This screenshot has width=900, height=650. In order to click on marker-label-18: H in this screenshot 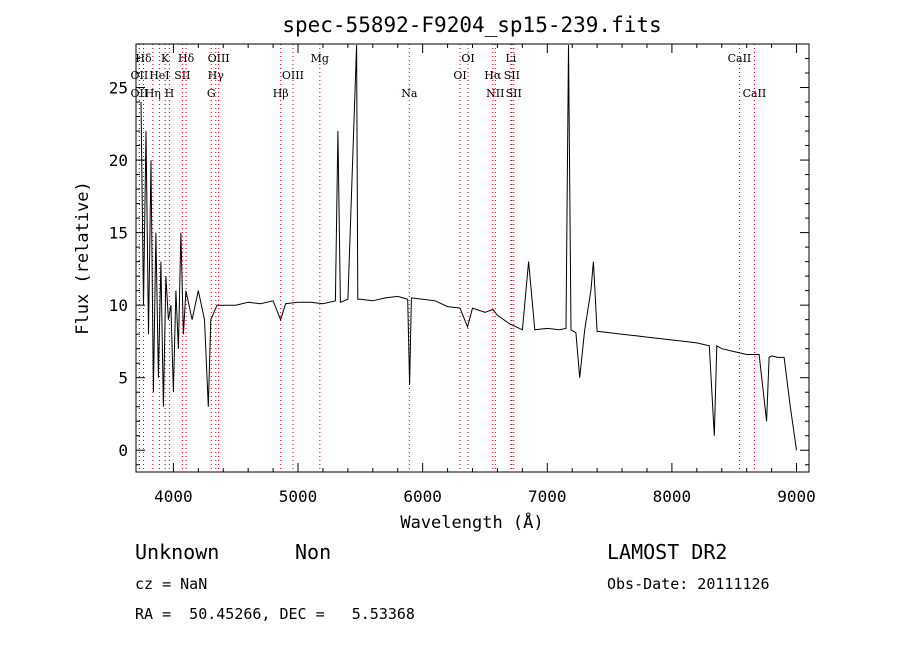, I will do `click(170, 93)`.